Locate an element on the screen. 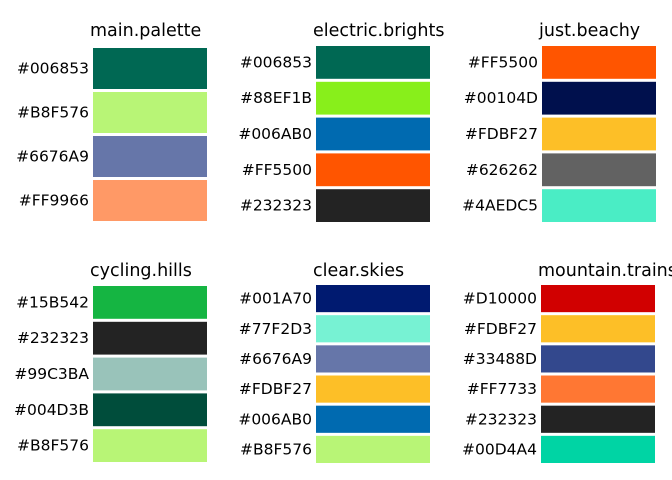  panel-title: just.beachy is located at coordinates (589, 31).